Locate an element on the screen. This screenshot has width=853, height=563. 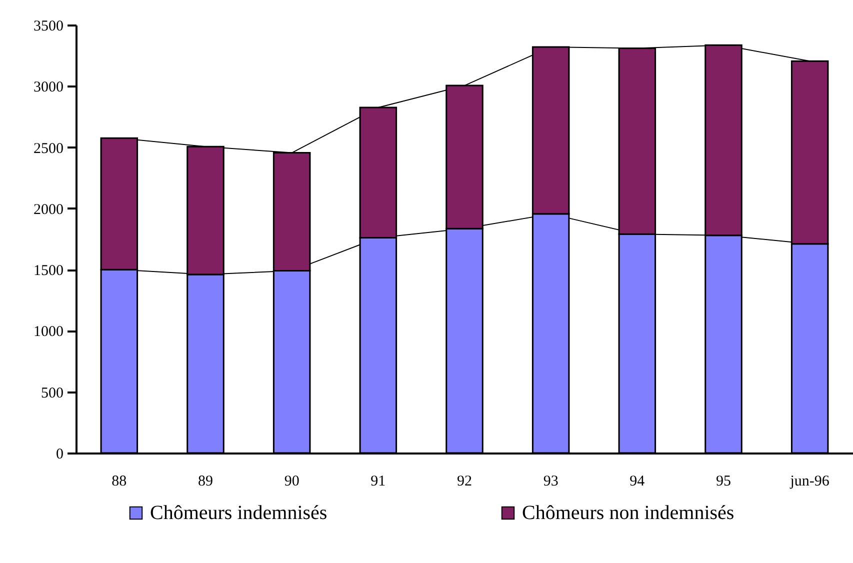
x-tick-label: 93 is located at coordinates (550, 482).